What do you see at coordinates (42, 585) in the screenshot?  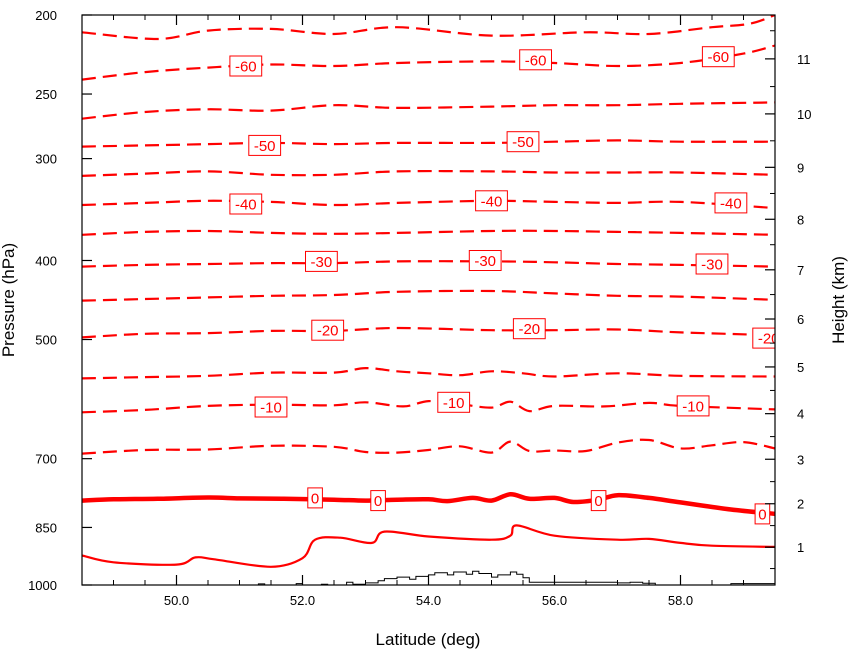 I see `pressure-tick-label: 1000` at bounding box center [42, 585].